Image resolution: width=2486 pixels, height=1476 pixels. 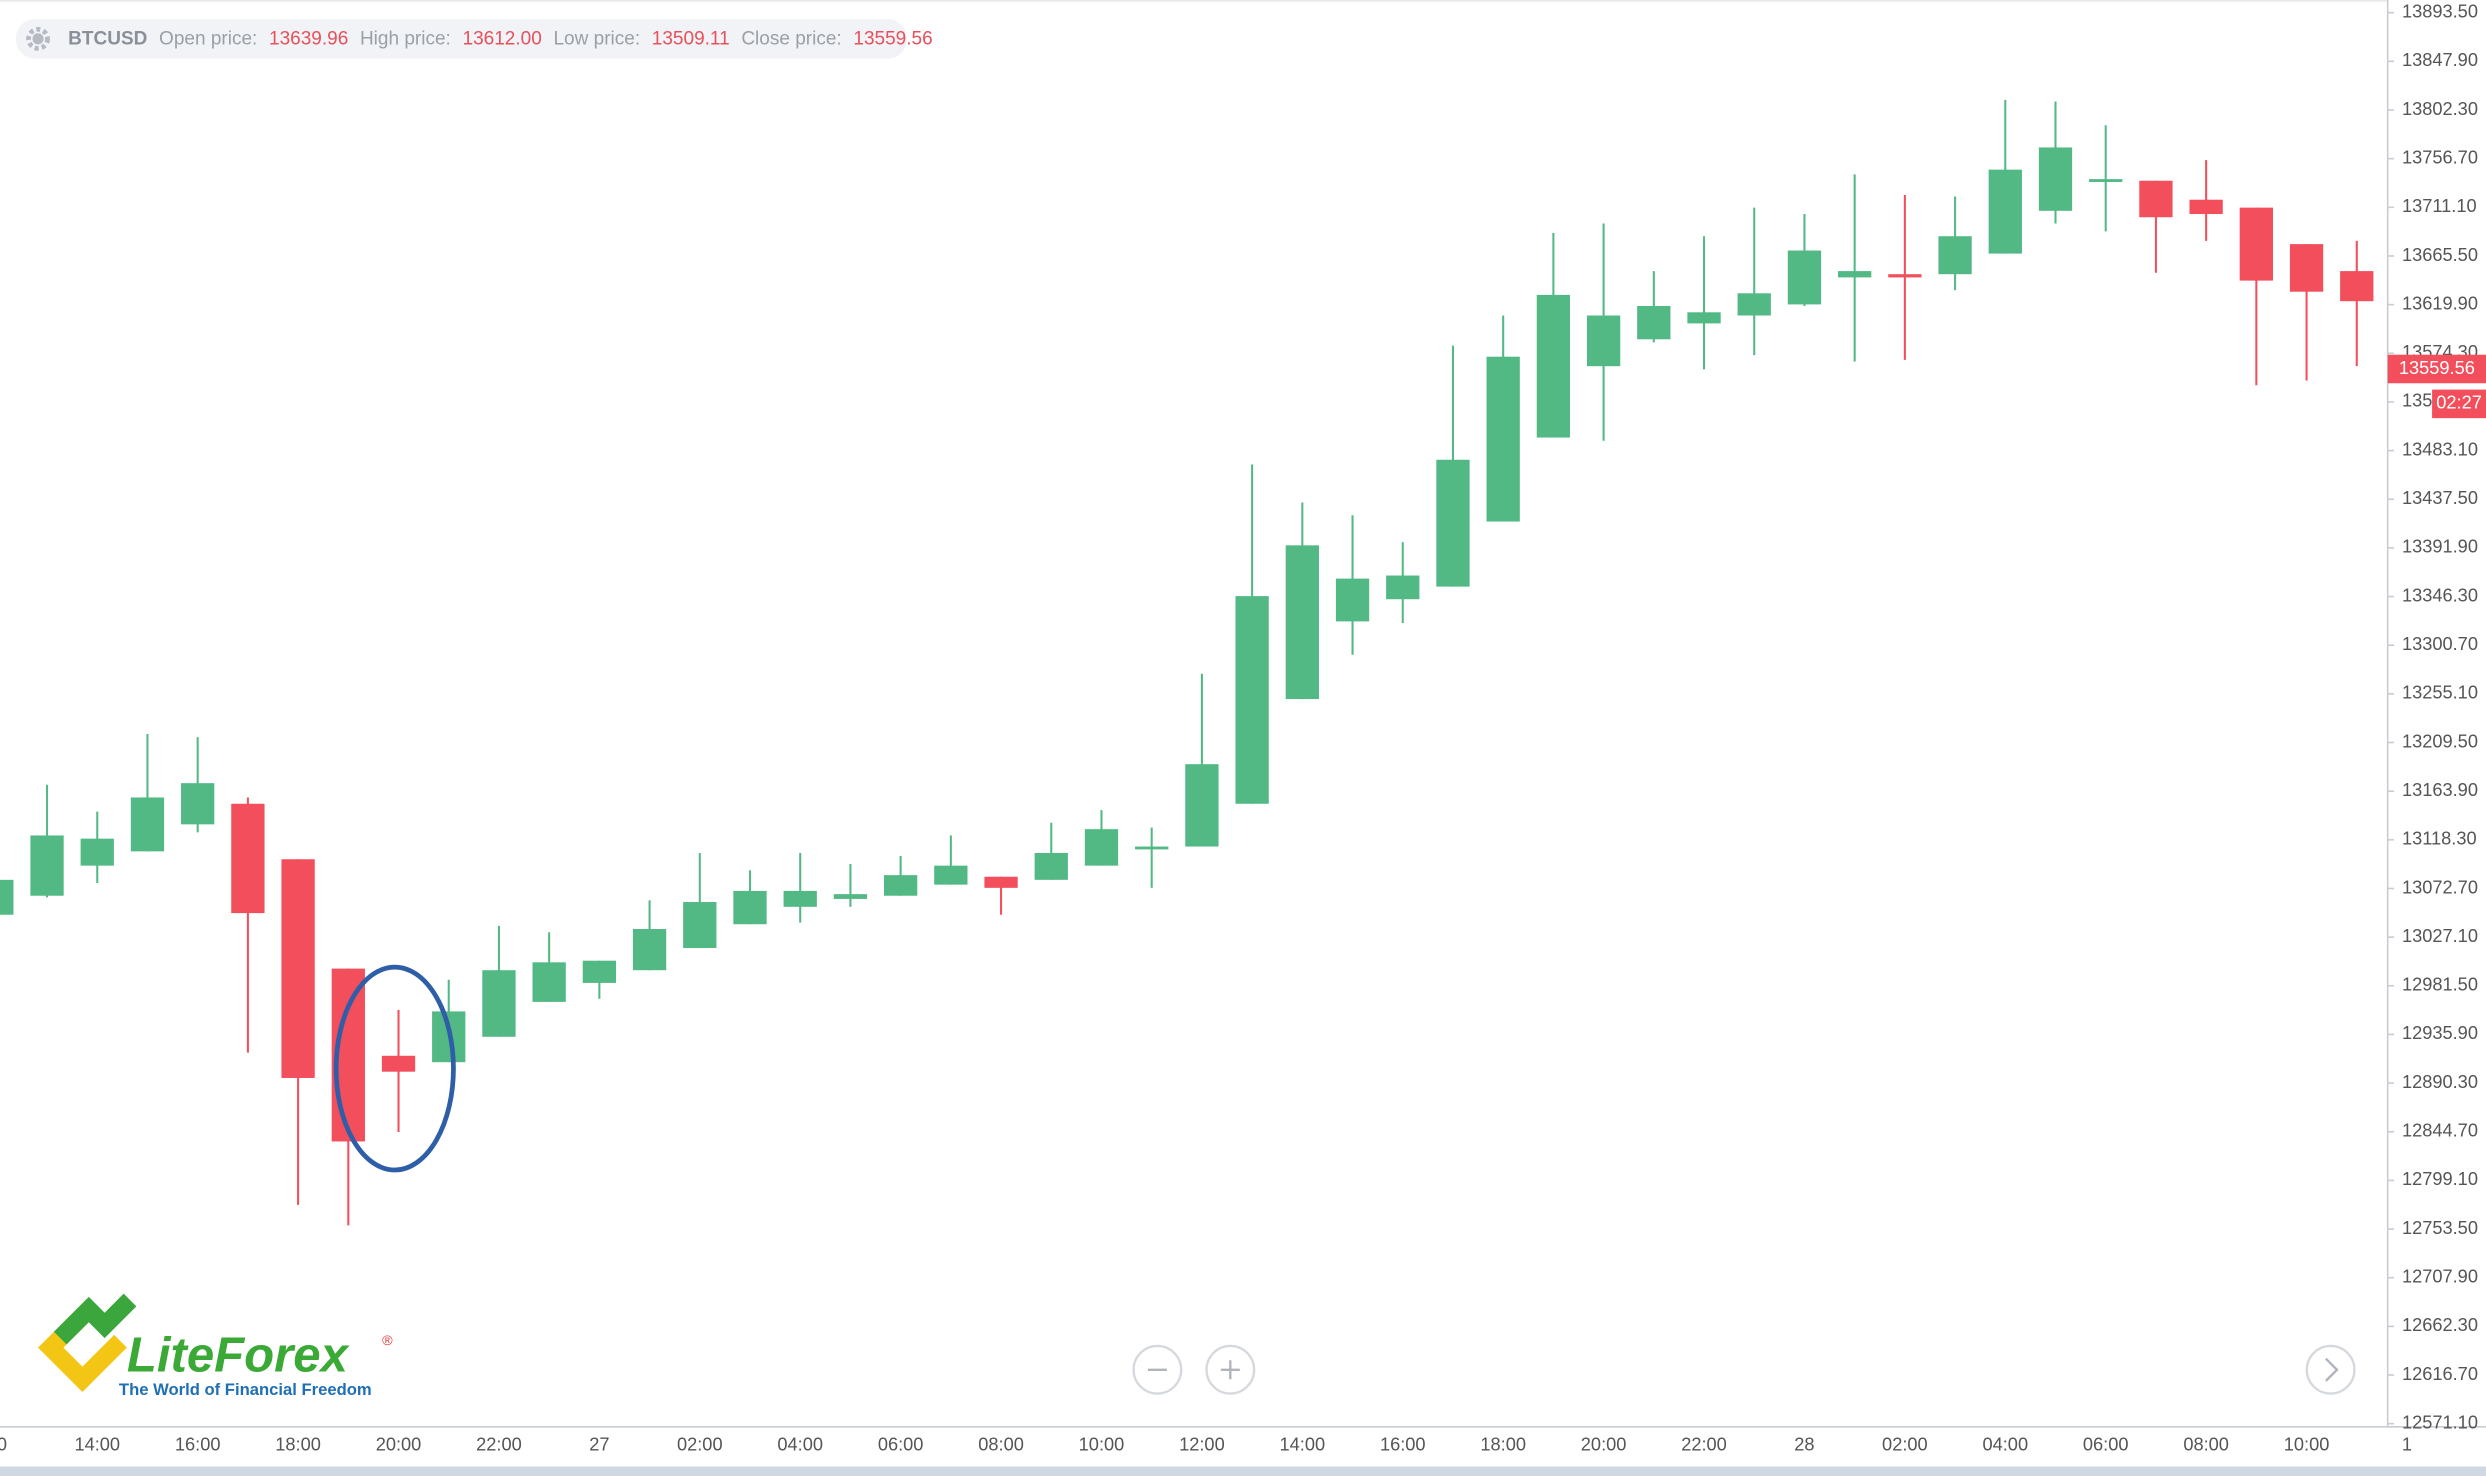 What do you see at coordinates (95, 1319) in the screenshot?
I see `logo-green` at bounding box center [95, 1319].